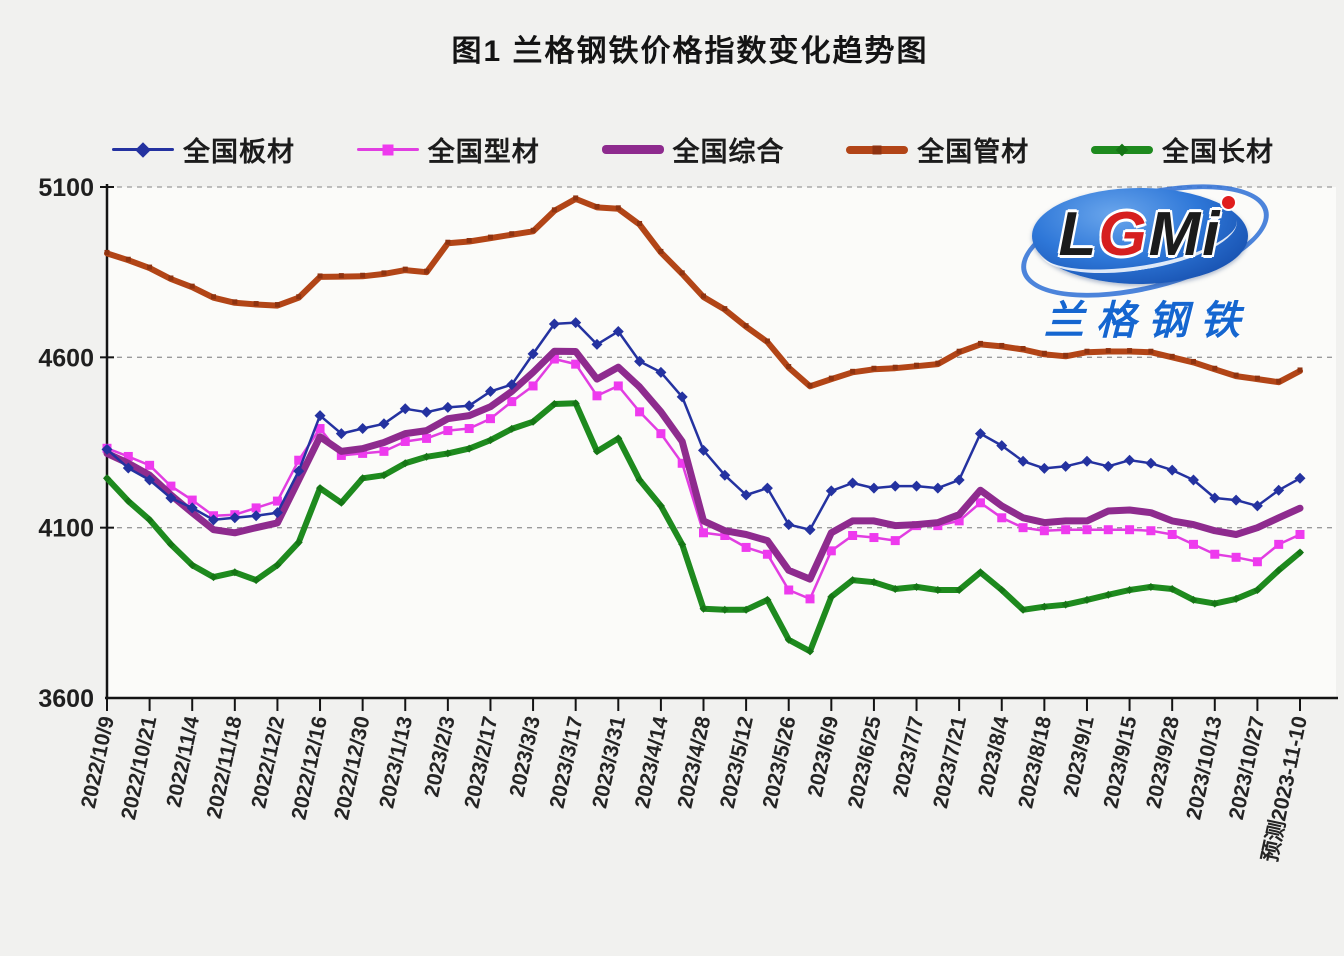 The height and width of the screenshot is (956, 1344). Describe the element at coordinates (1079, 756) in the screenshot. I see `x-label-23: 2023/9/1` at that location.